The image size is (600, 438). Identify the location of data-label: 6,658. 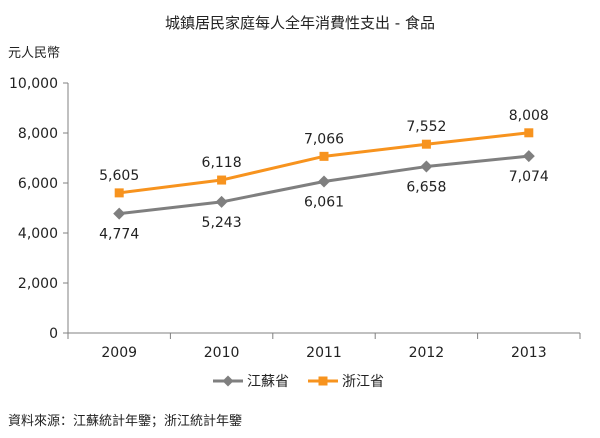
(426, 188).